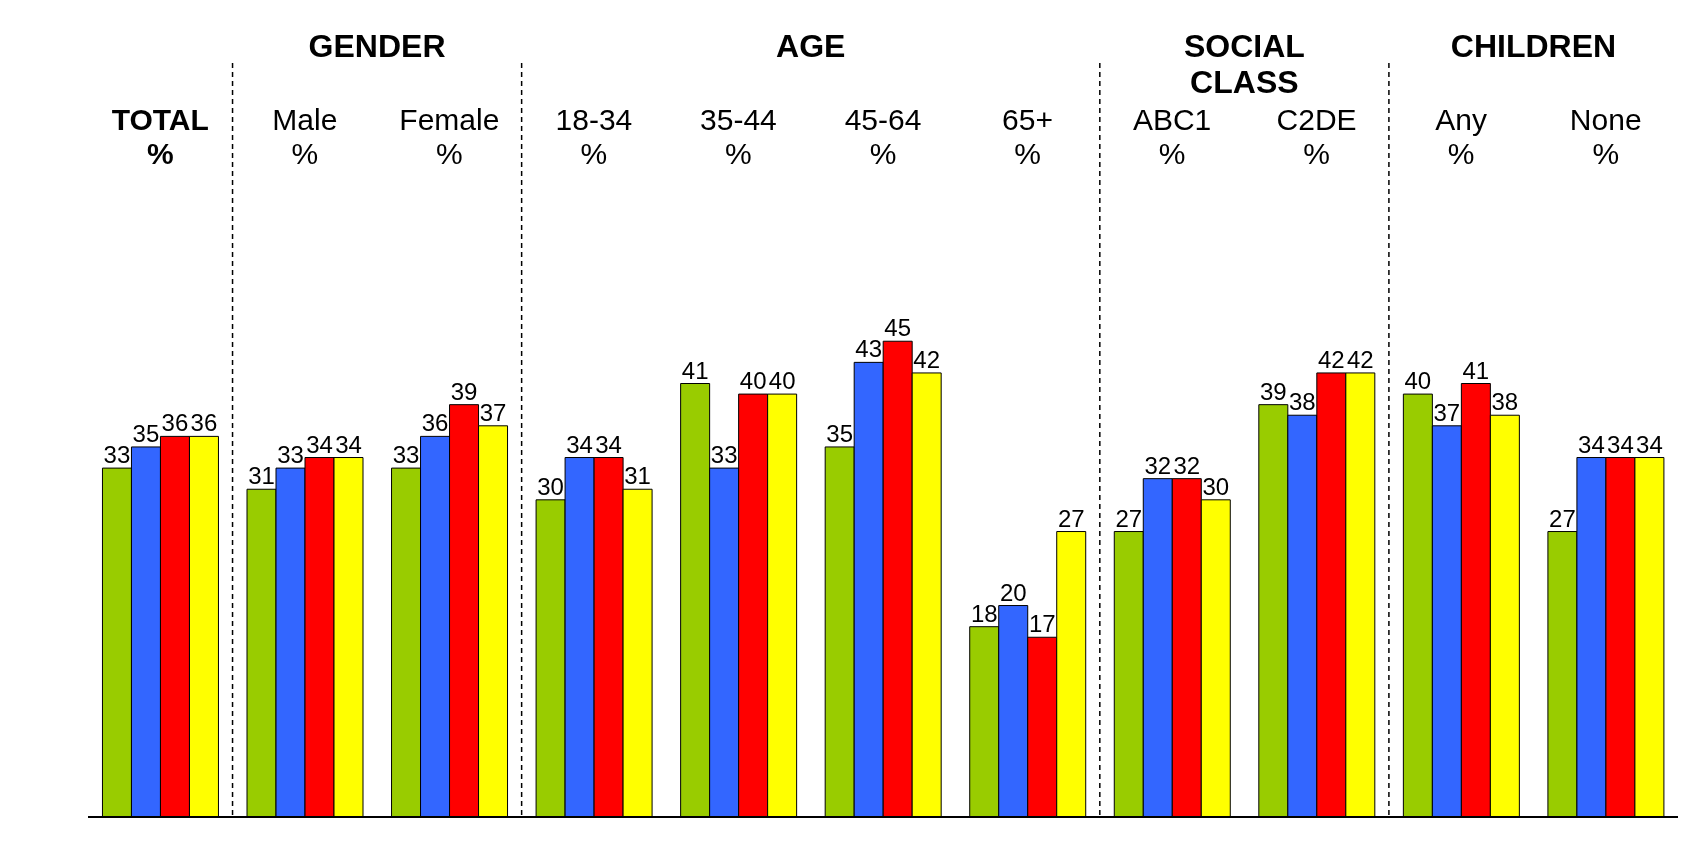 This screenshot has width=1700, height=849. I want to click on text: GENDER, so click(377, 46).